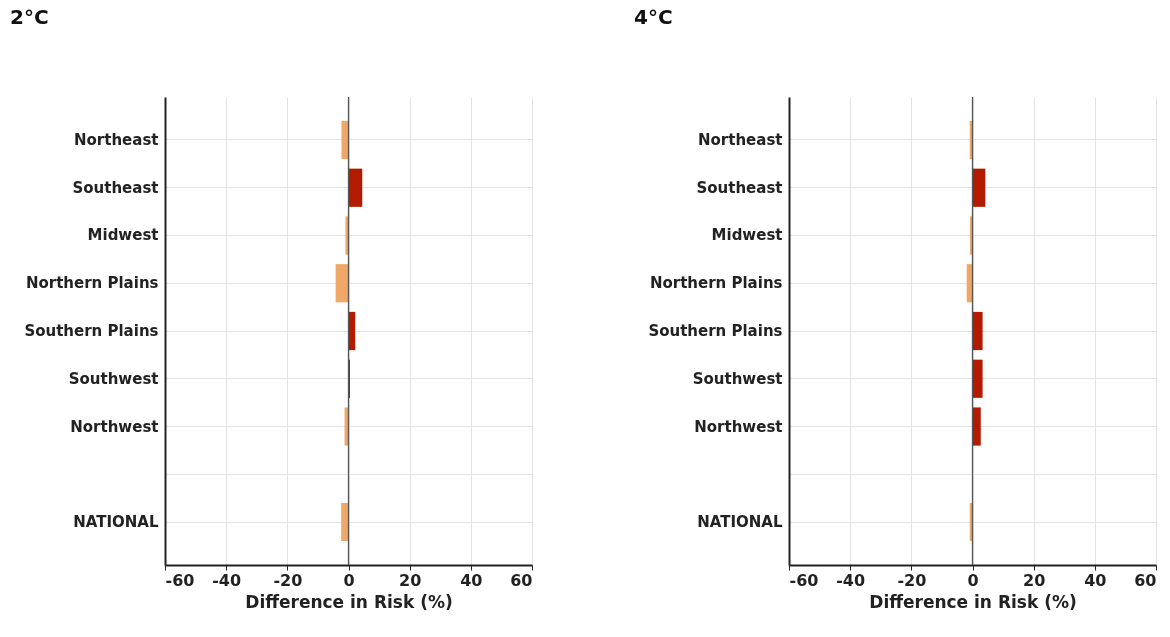 The width and height of the screenshot is (1170, 637). What do you see at coordinates (653, 17) in the screenshot?
I see `chart-title: 4°C` at bounding box center [653, 17].